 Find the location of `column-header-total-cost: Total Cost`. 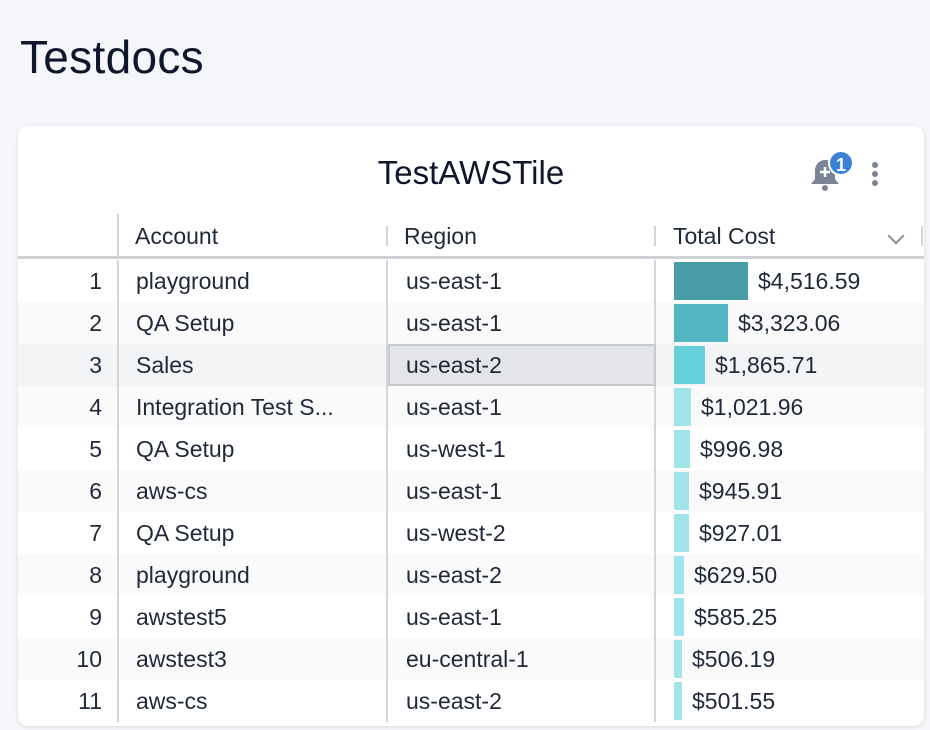

column-header-total-cost: Total Cost is located at coordinates (724, 236).